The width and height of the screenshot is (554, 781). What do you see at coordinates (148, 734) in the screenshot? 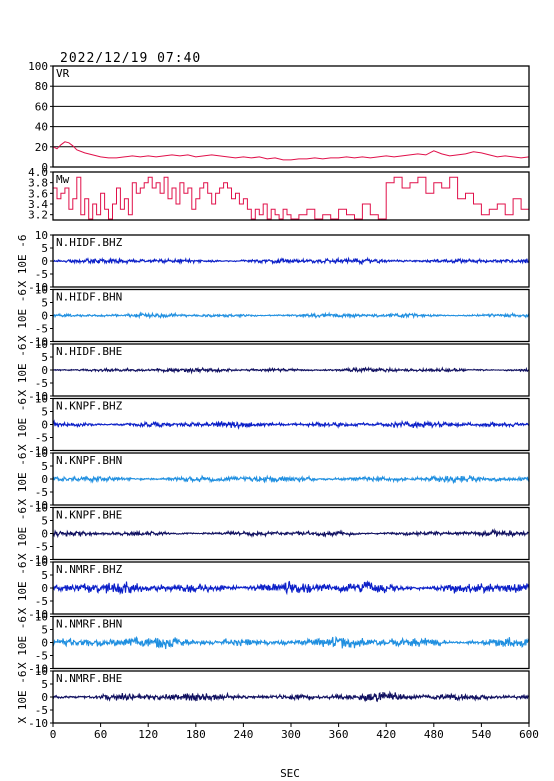
I see `x-tick-label: 120` at bounding box center [148, 734].